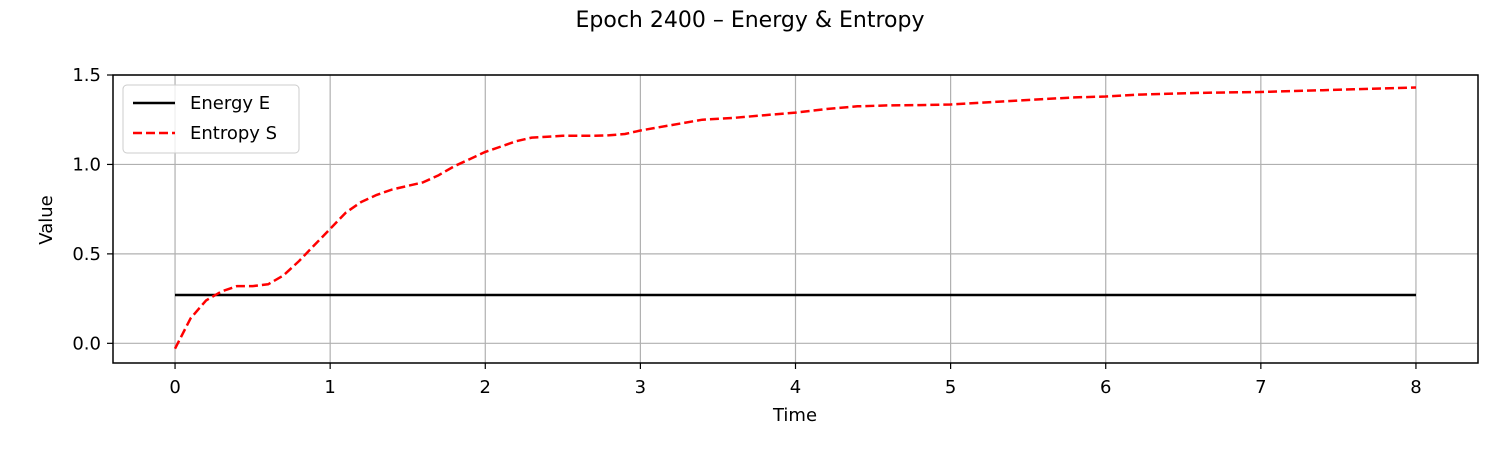 Image resolution: width=1500 pixels, height=450 pixels. Describe the element at coordinates (795, 387) in the screenshot. I see `x-tick-label: 4` at that location.